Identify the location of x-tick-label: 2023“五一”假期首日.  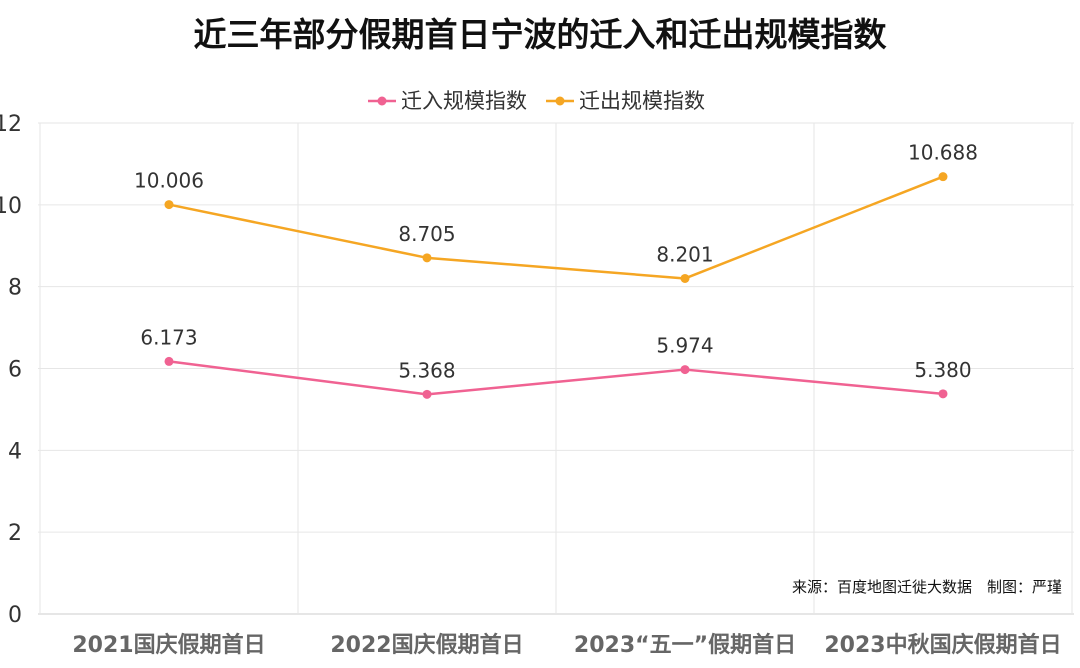
(685, 645).